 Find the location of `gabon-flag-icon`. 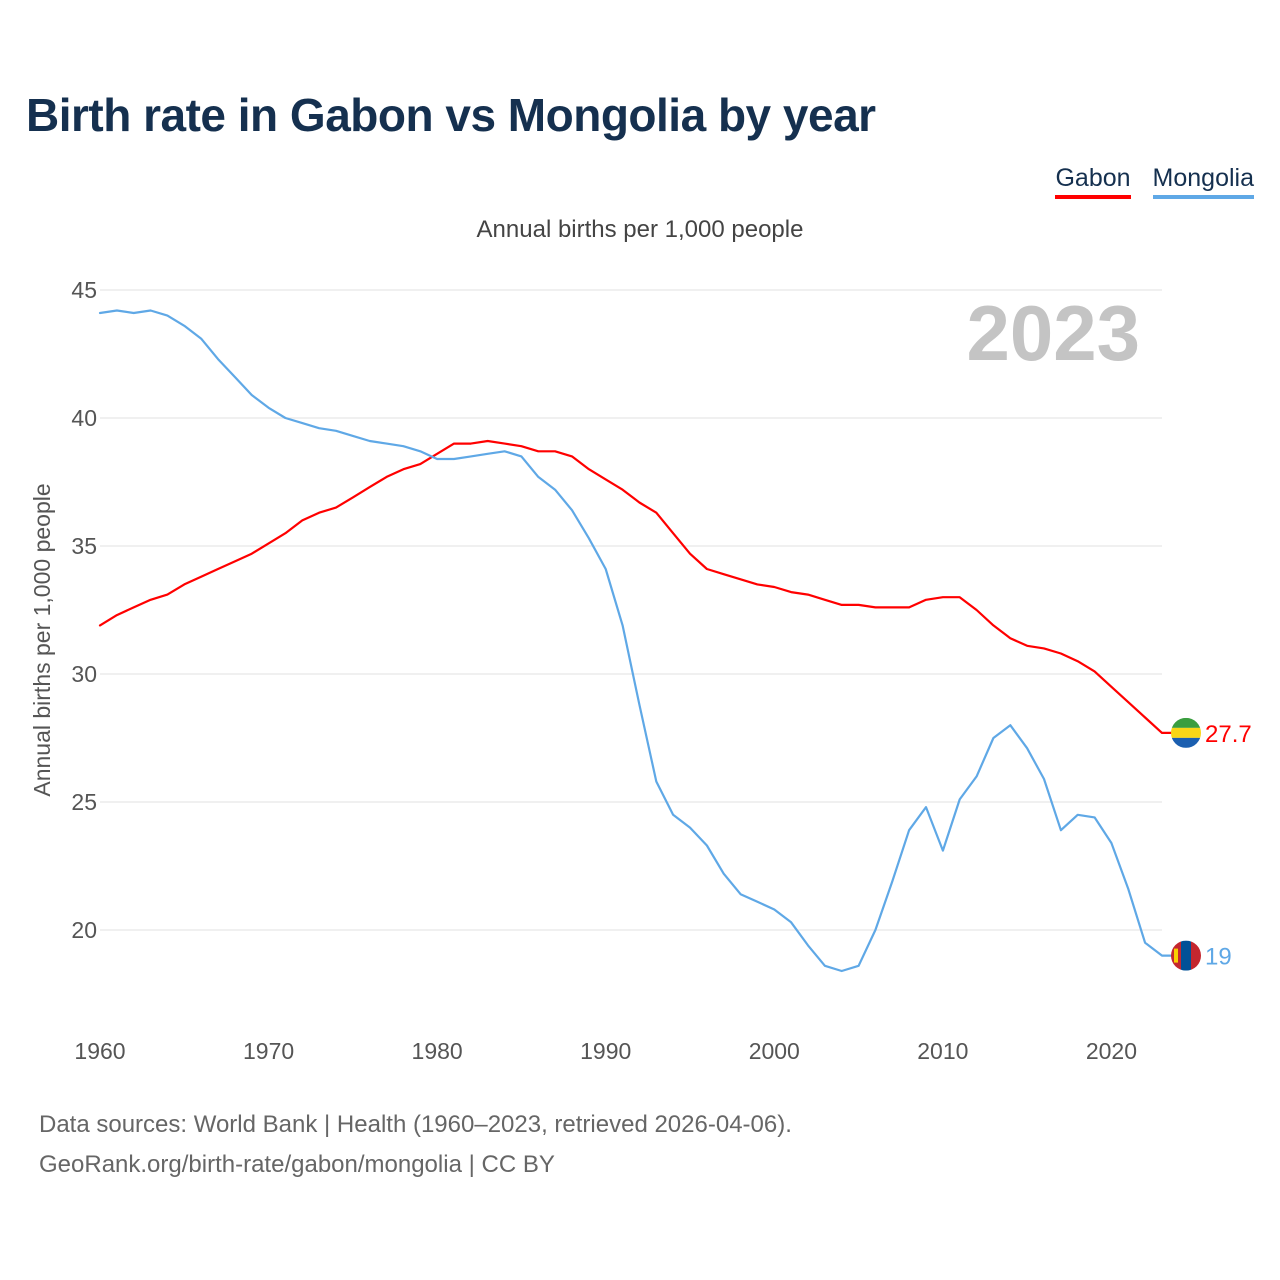

gabon-flag-icon is located at coordinates (1186, 732).